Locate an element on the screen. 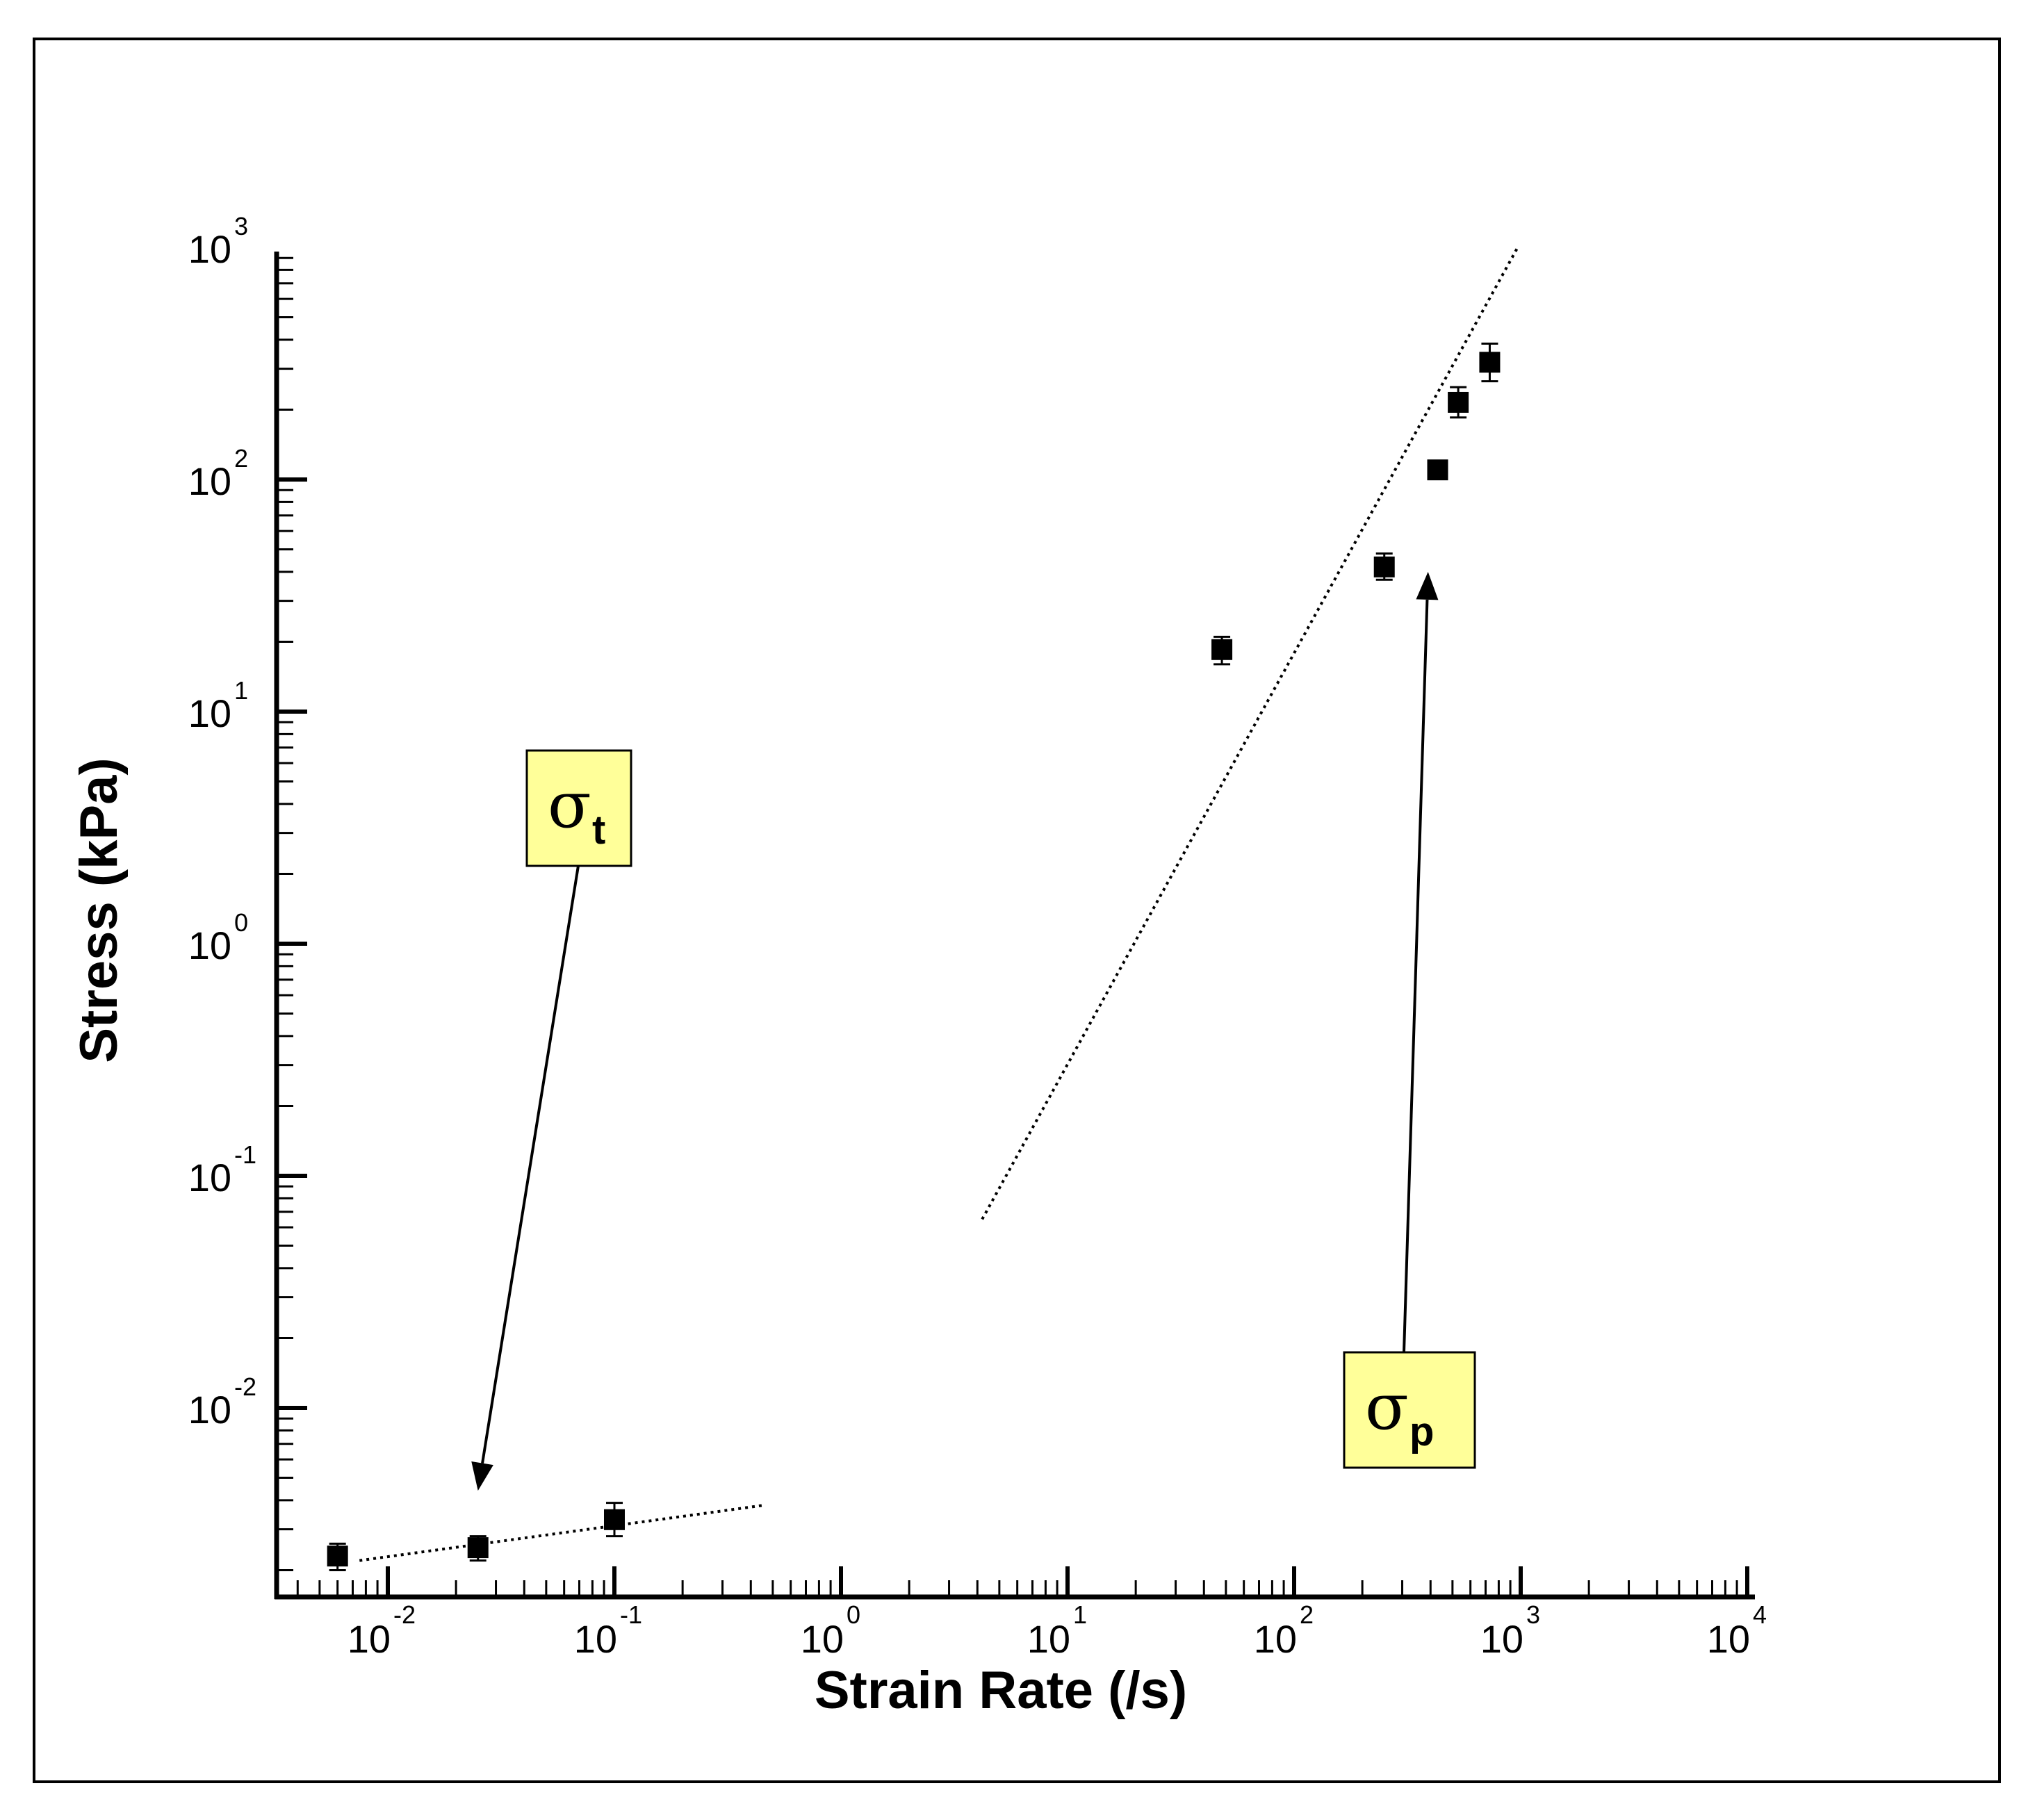  y-tick-exponent: 2 is located at coordinates (241, 459).